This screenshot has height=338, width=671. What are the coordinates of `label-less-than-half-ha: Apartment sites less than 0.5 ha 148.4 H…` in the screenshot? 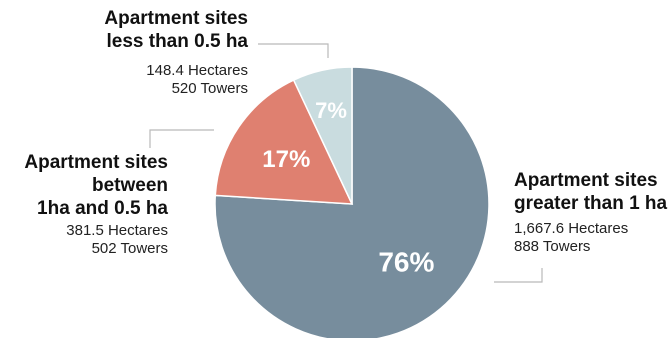 It's located at (154, 53).